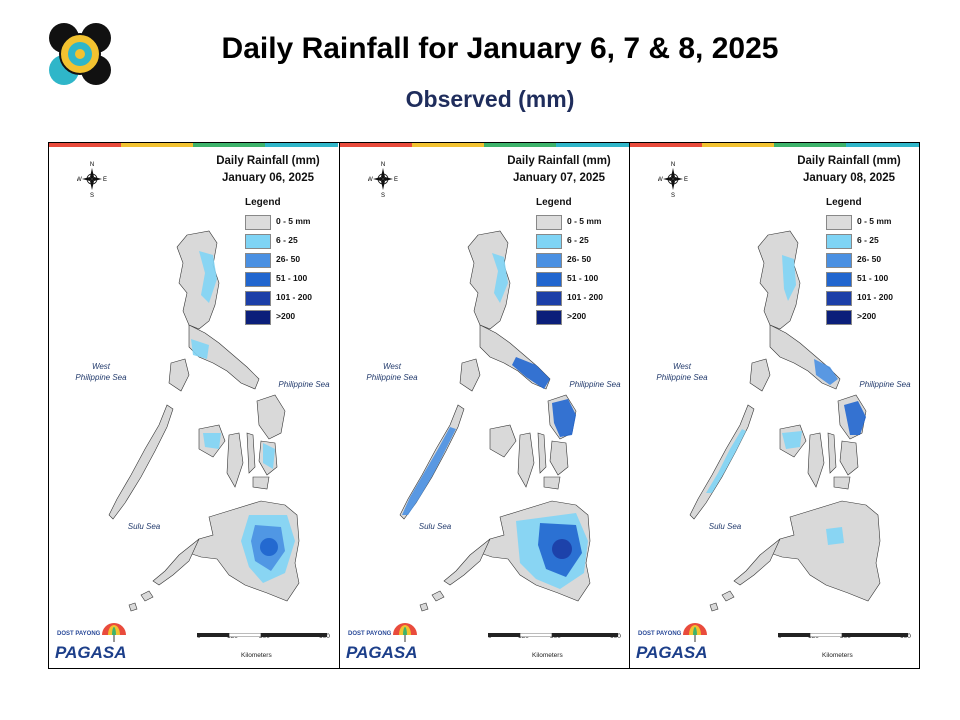  I want to click on panel-title: Daily Rainfall (mm) January 07, 2025, so click(559, 170).